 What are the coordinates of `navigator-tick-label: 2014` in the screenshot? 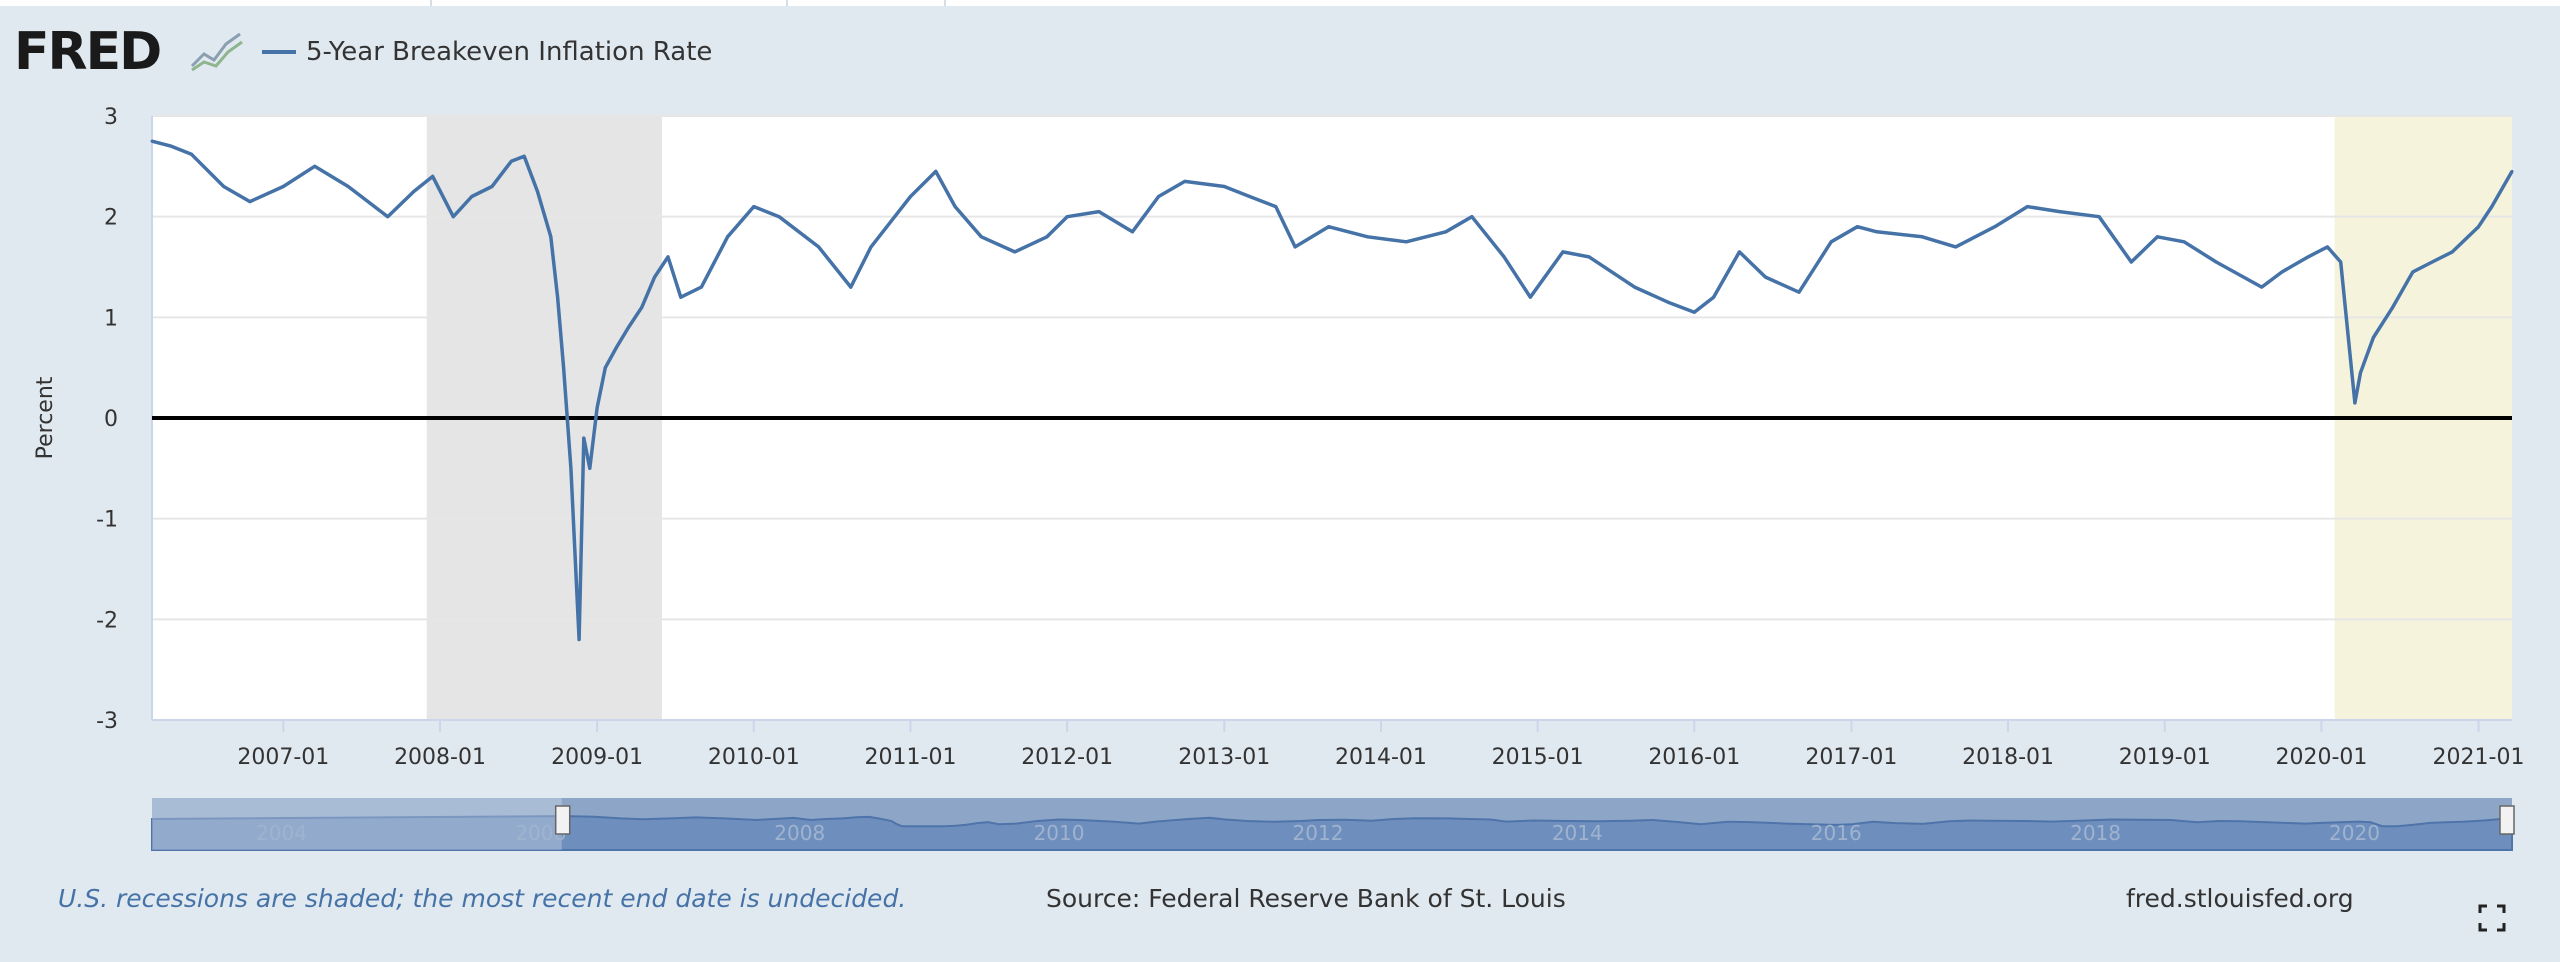 It's located at (1577, 833).